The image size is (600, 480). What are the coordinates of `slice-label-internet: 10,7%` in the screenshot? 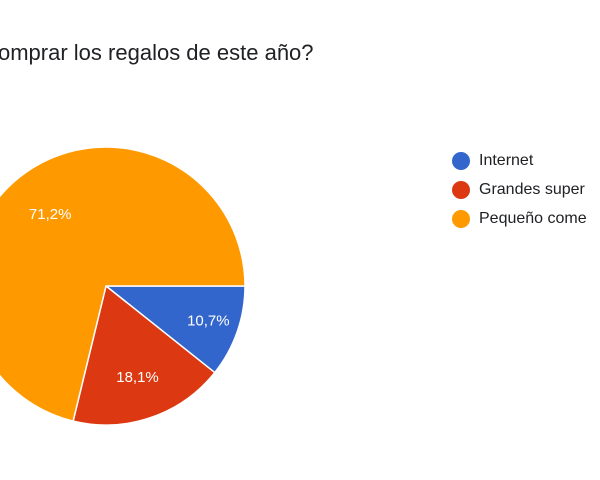 It's located at (208, 321).